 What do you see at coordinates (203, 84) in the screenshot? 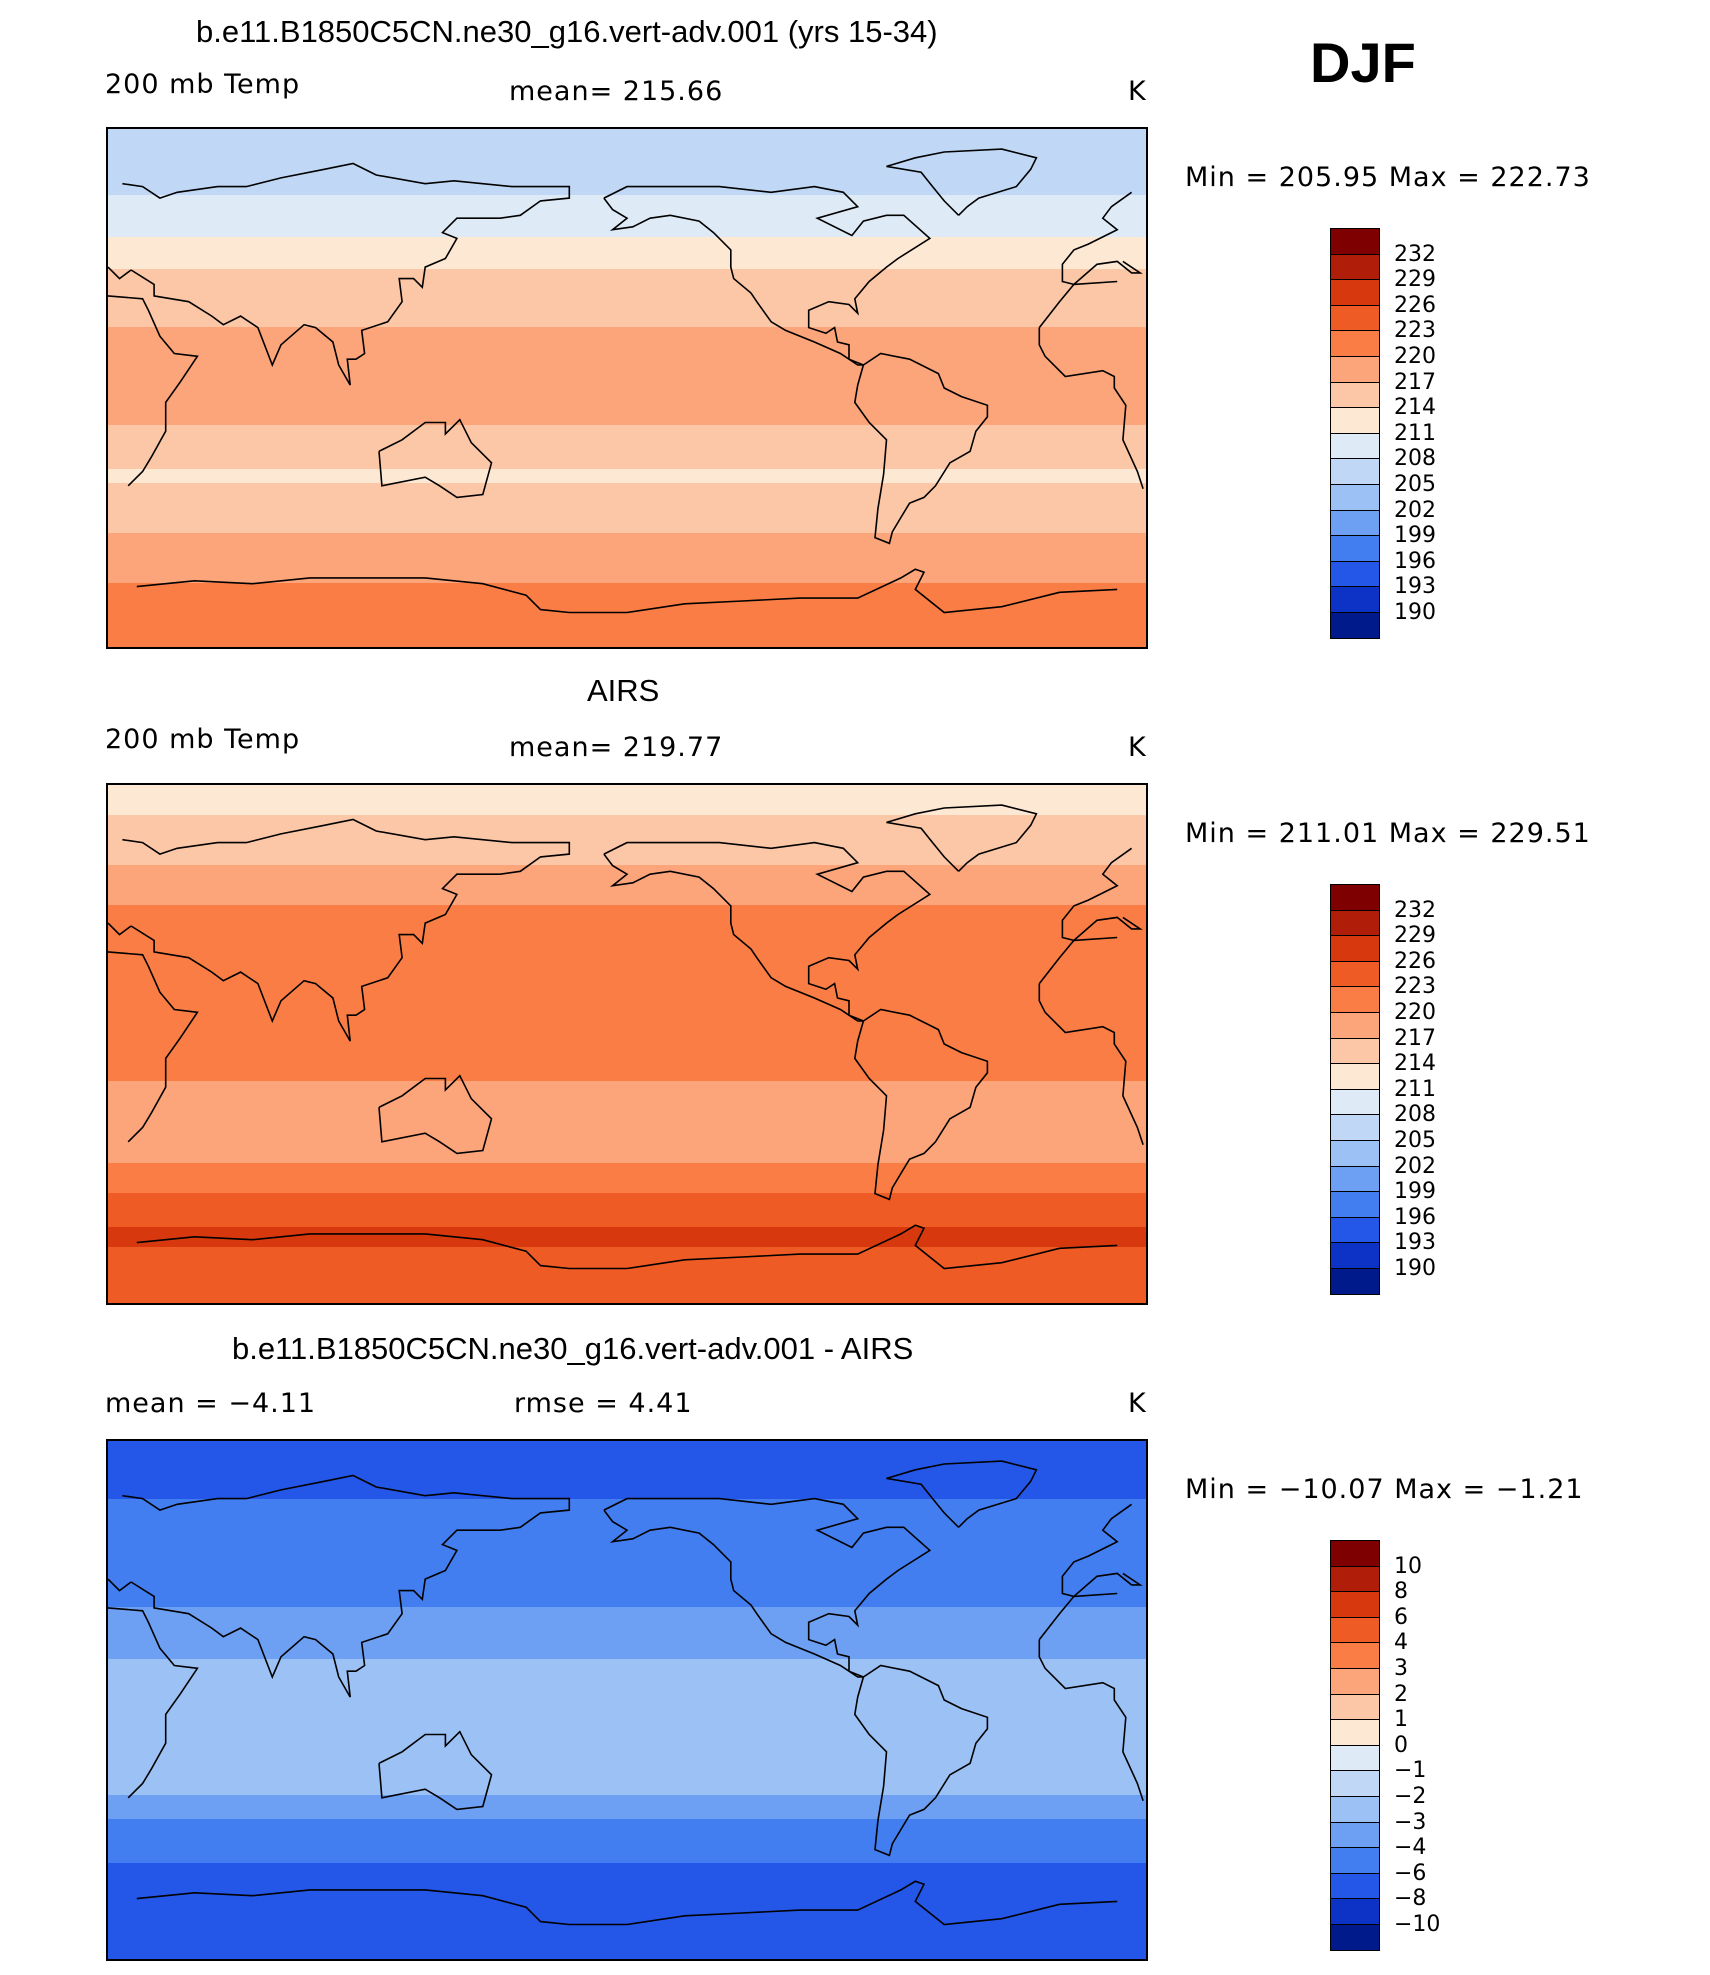
I see `panel1-left-label: 200 mb Temp` at bounding box center [203, 84].